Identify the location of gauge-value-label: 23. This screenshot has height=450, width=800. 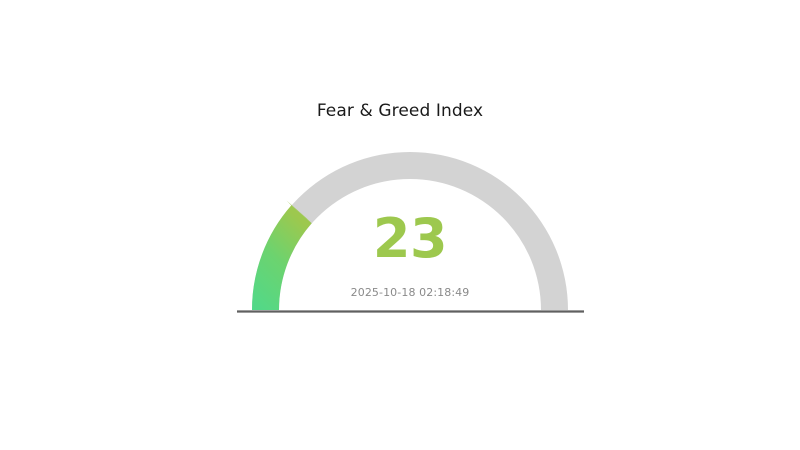
(410, 238).